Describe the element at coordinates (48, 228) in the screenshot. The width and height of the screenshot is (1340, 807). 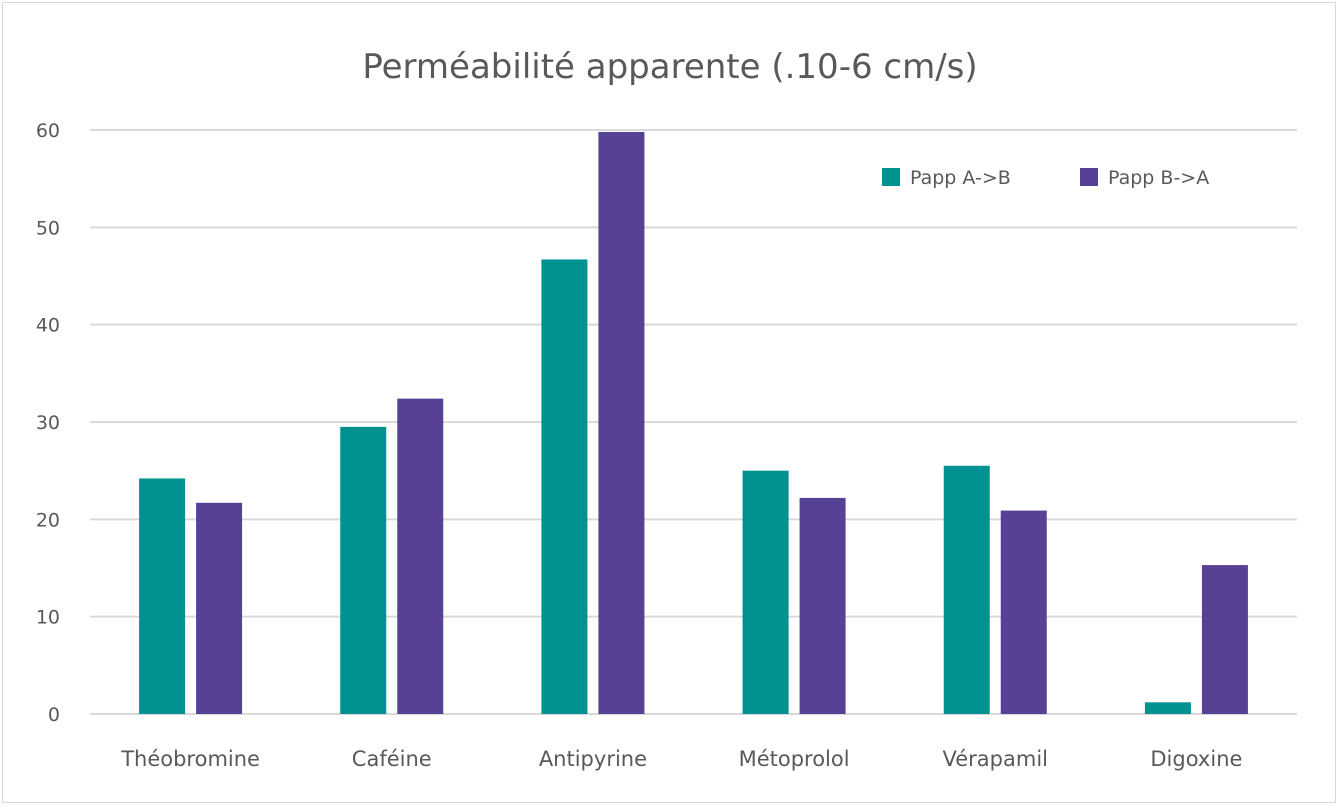
I see `y-tick-label: 50` at that location.